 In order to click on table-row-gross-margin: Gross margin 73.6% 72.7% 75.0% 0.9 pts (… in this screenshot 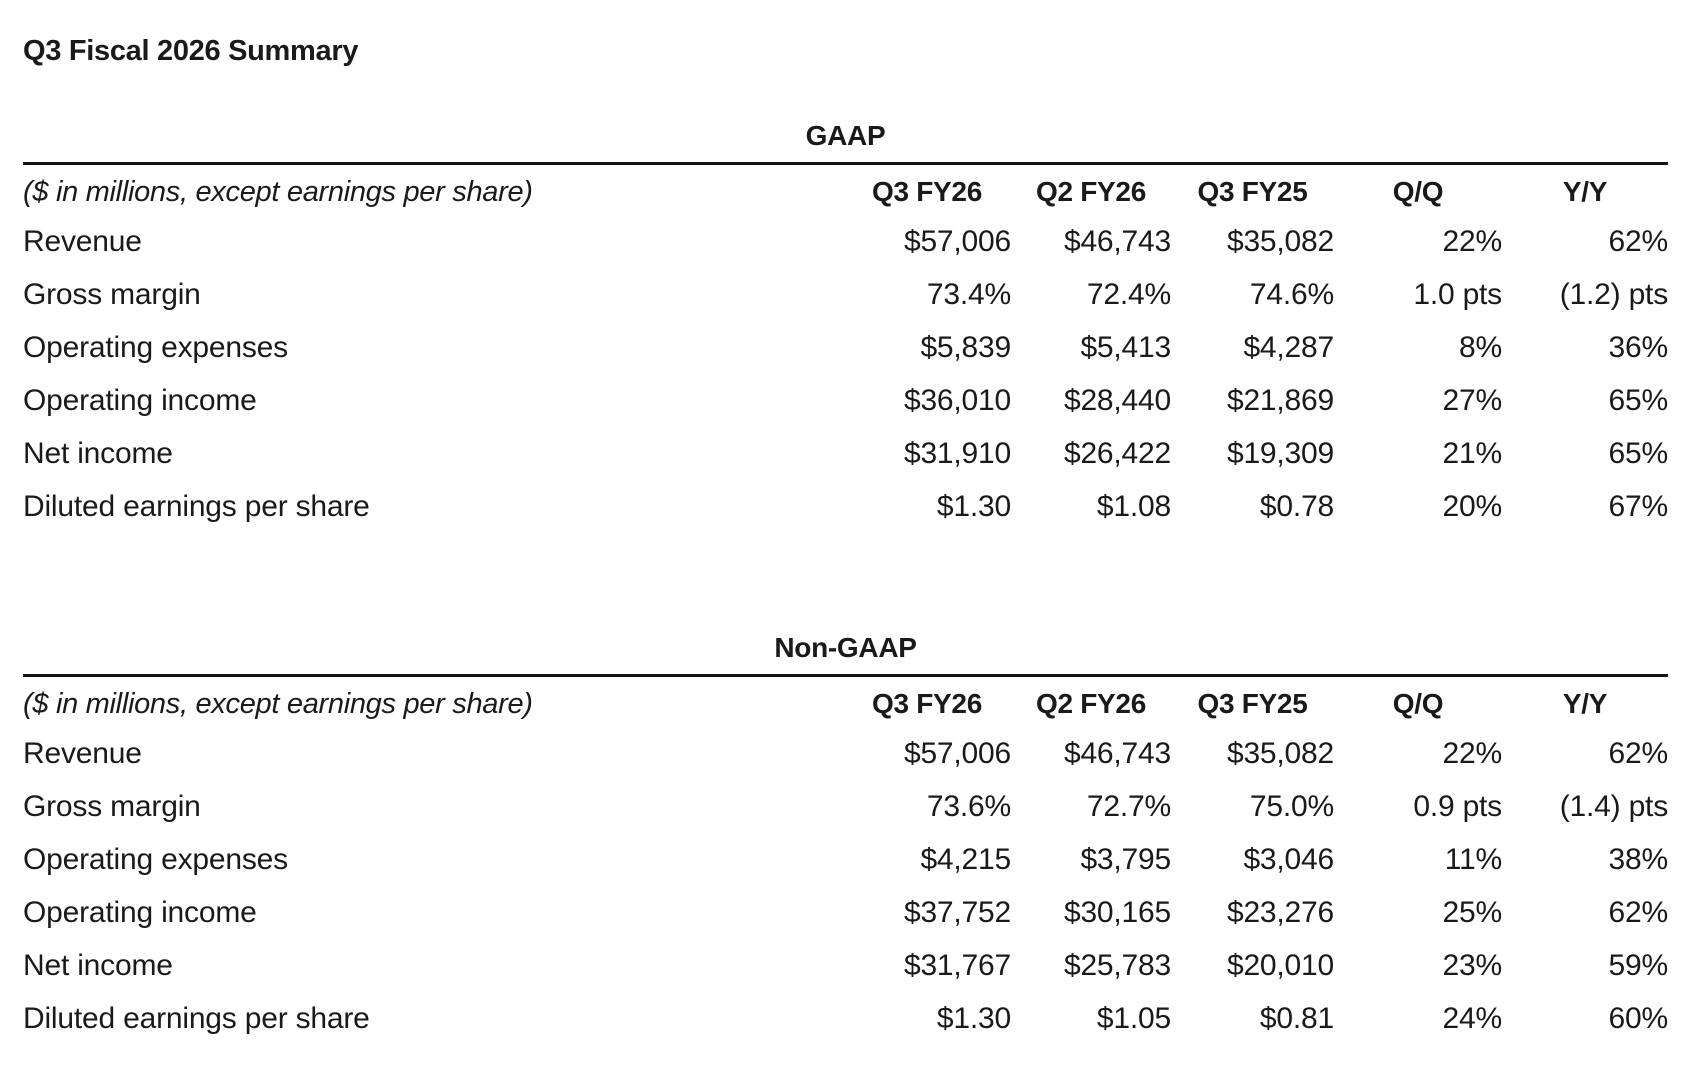, I will do `click(845, 807)`.